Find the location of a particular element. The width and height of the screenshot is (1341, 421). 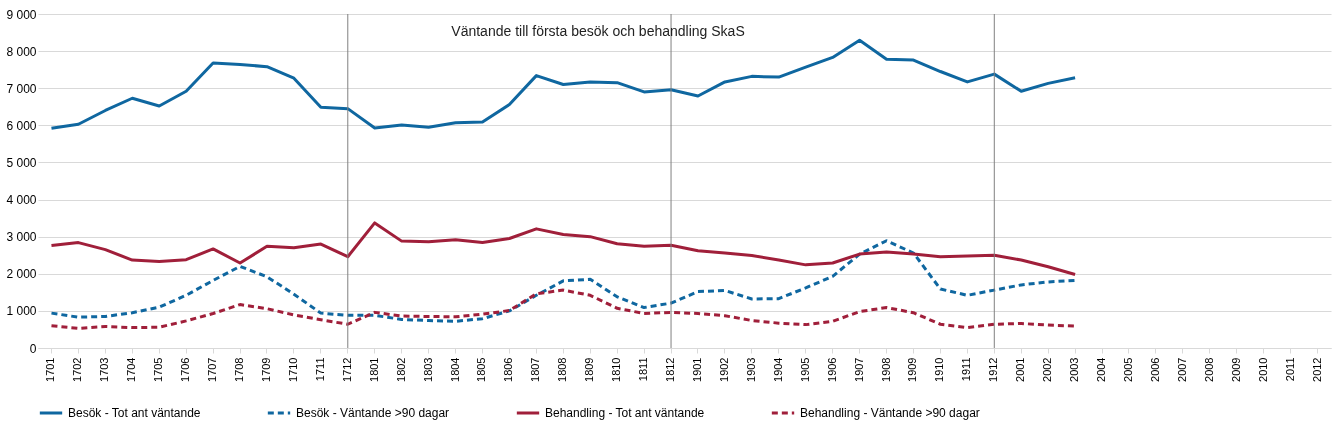

x-tick-label: 1805 is located at coordinates (481, 369).